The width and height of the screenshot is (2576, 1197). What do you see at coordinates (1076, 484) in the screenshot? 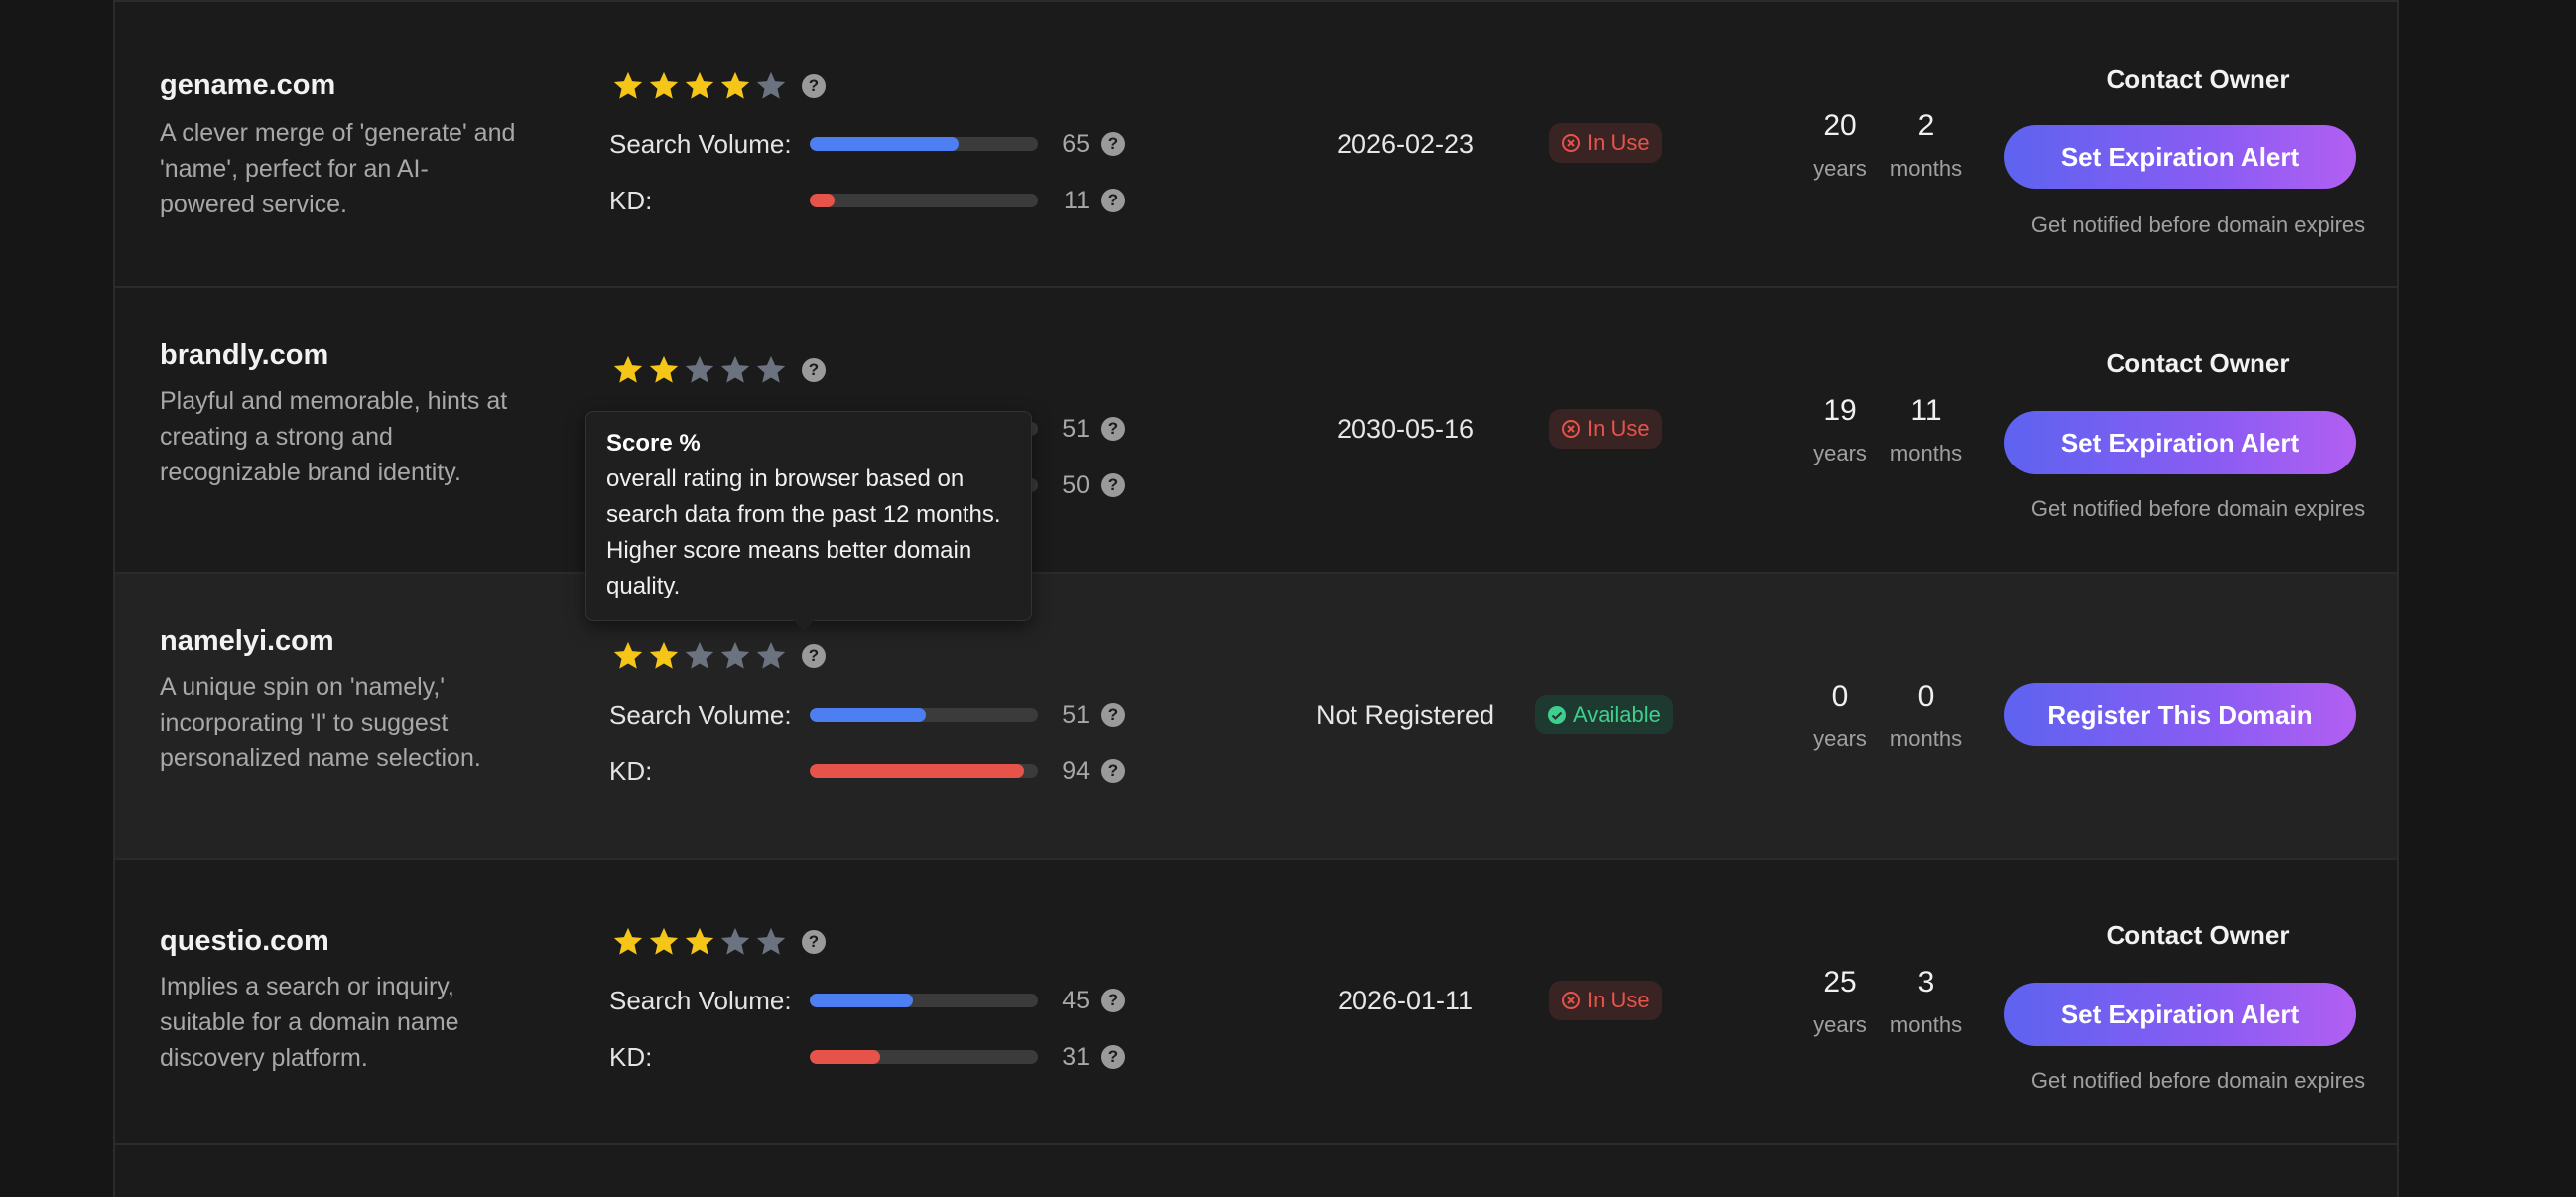
I see `kd-value: 50` at bounding box center [1076, 484].